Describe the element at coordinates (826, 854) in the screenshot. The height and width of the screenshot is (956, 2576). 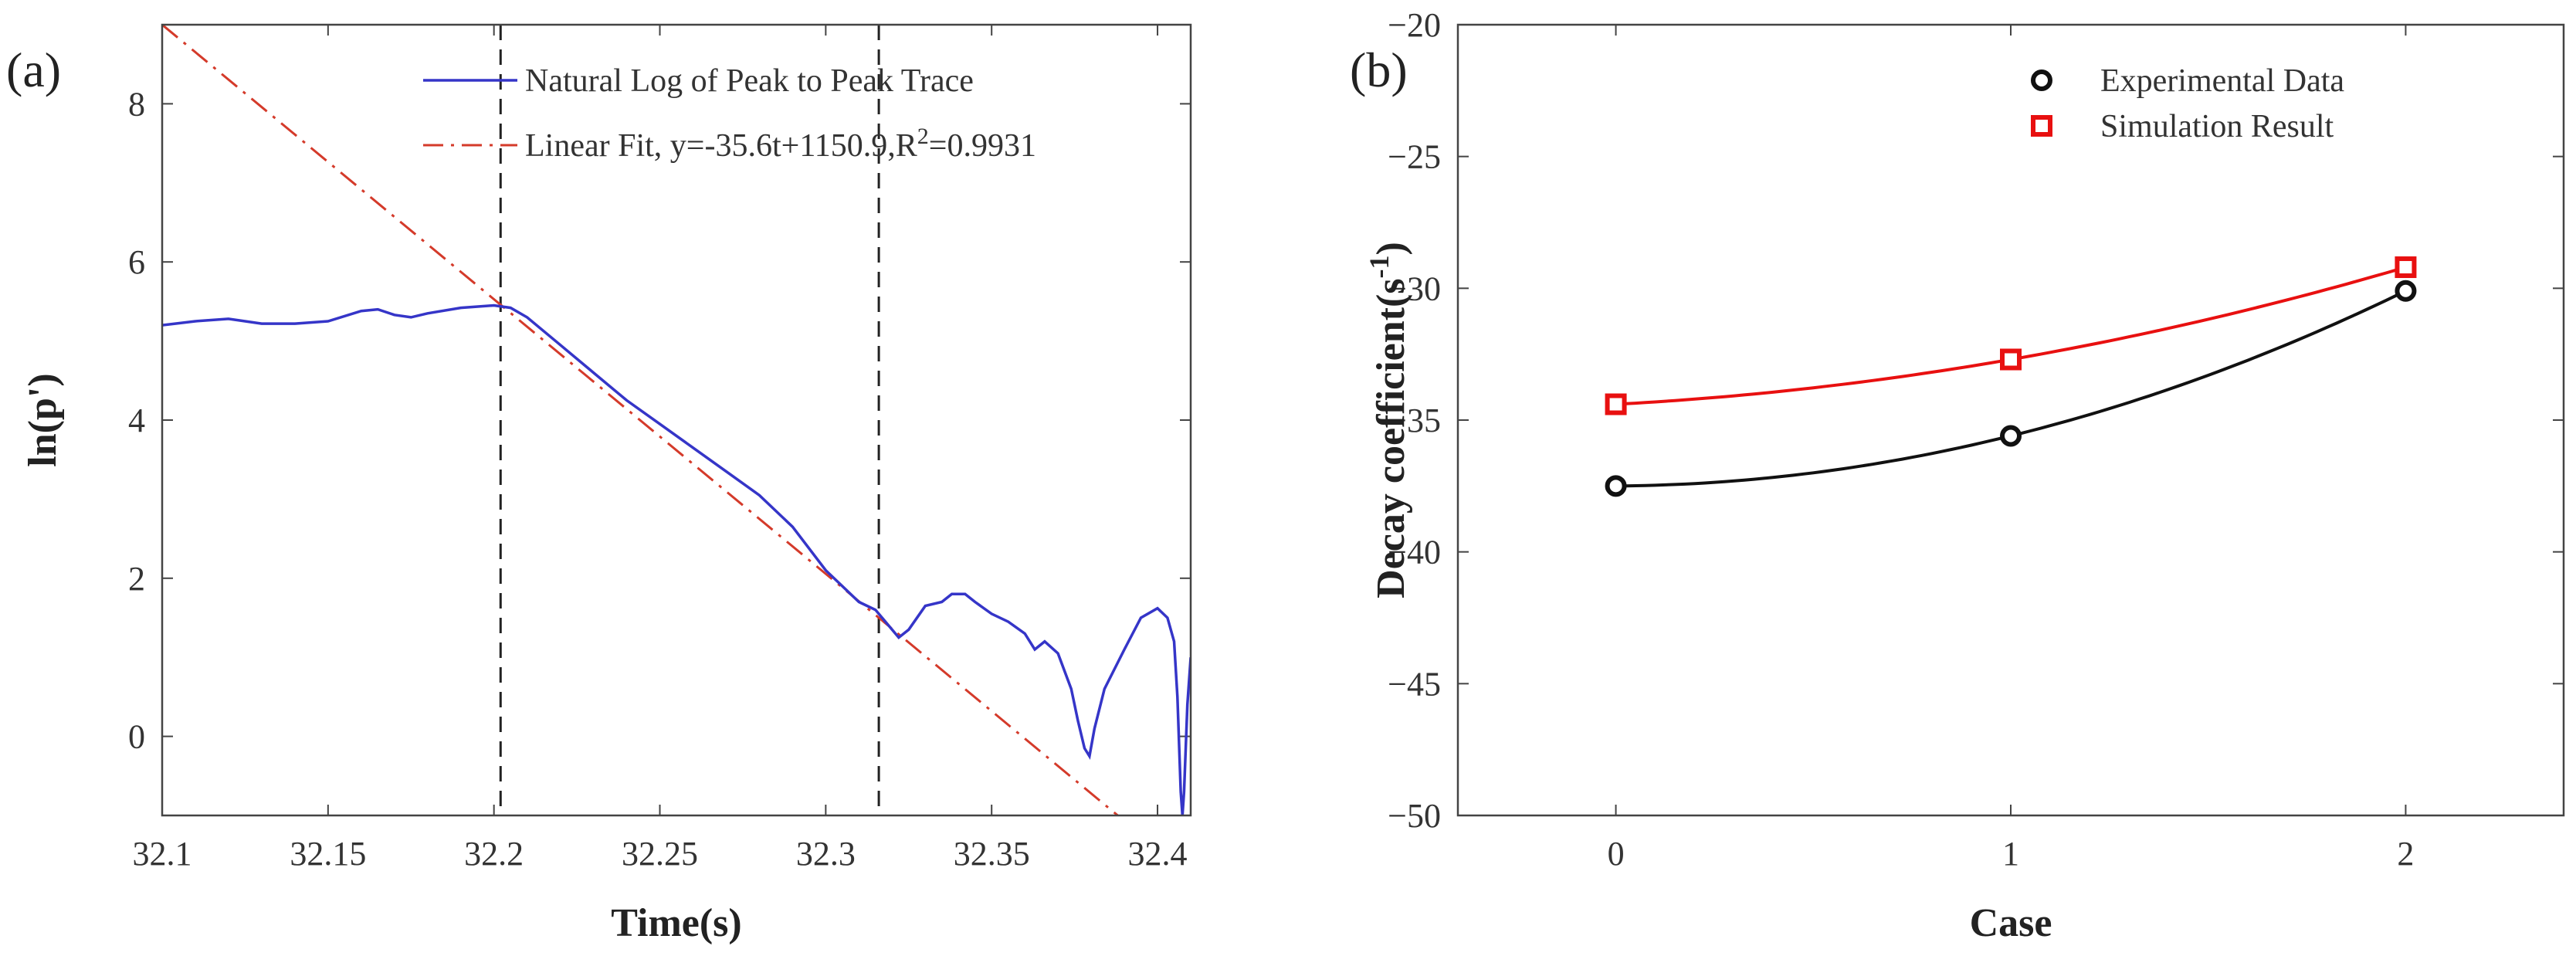
I see `a-x-tick-label: 32.3` at that location.